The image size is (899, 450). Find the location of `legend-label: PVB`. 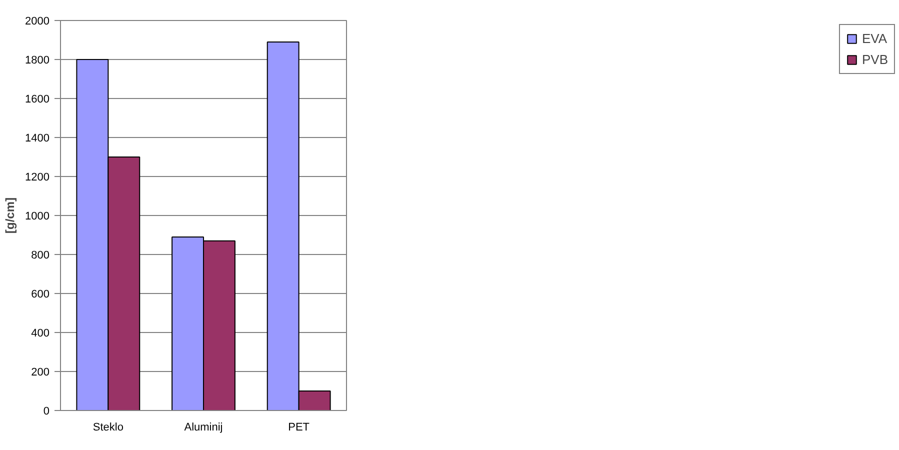

legend-label: PVB is located at coordinates (875, 59).